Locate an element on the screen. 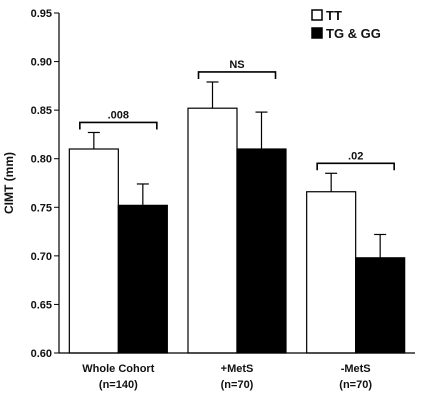 This screenshot has width=422, height=407. y-tick-label: 0.65 is located at coordinates (41, 305).